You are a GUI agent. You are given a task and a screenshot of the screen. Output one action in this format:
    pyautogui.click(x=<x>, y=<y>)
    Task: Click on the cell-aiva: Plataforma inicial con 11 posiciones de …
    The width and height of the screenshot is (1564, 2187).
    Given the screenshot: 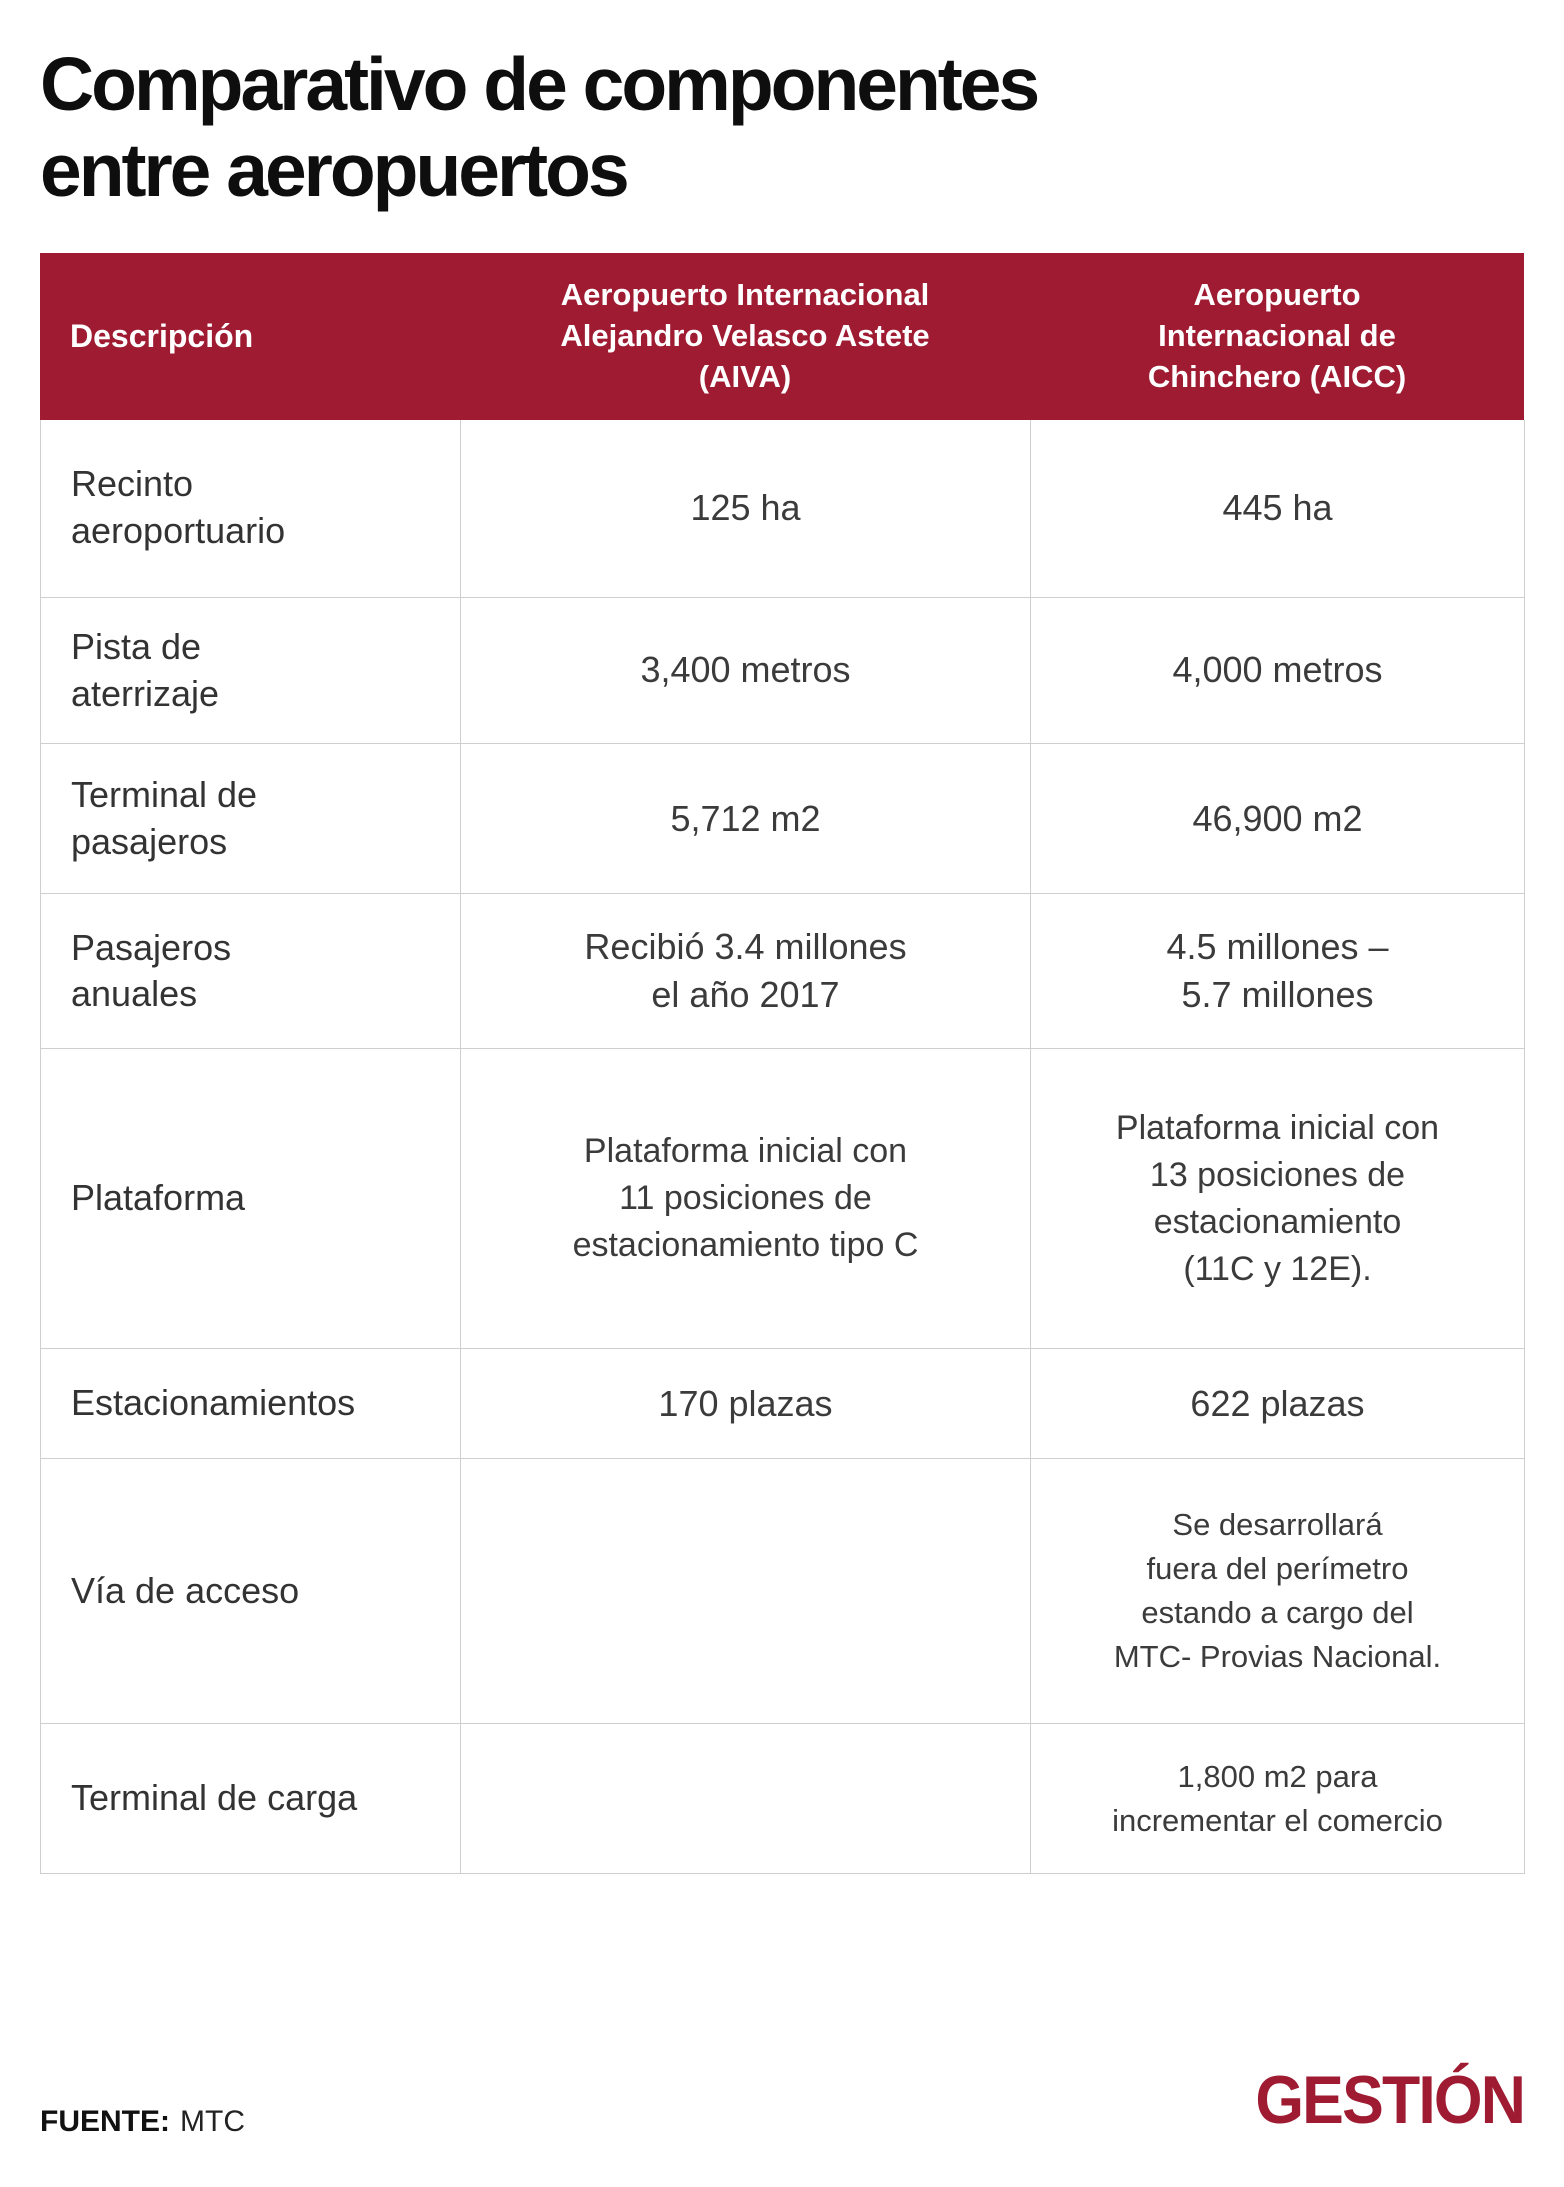 What is the action you would take?
    pyautogui.click(x=746, y=1199)
    